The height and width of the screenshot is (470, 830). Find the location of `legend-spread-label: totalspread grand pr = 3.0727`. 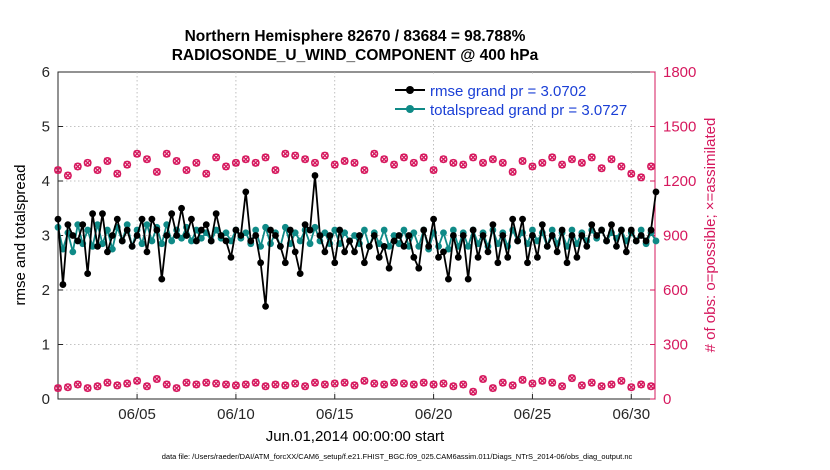

legend-spread-label: totalspread grand pr = 3.0727 is located at coordinates (528, 110).